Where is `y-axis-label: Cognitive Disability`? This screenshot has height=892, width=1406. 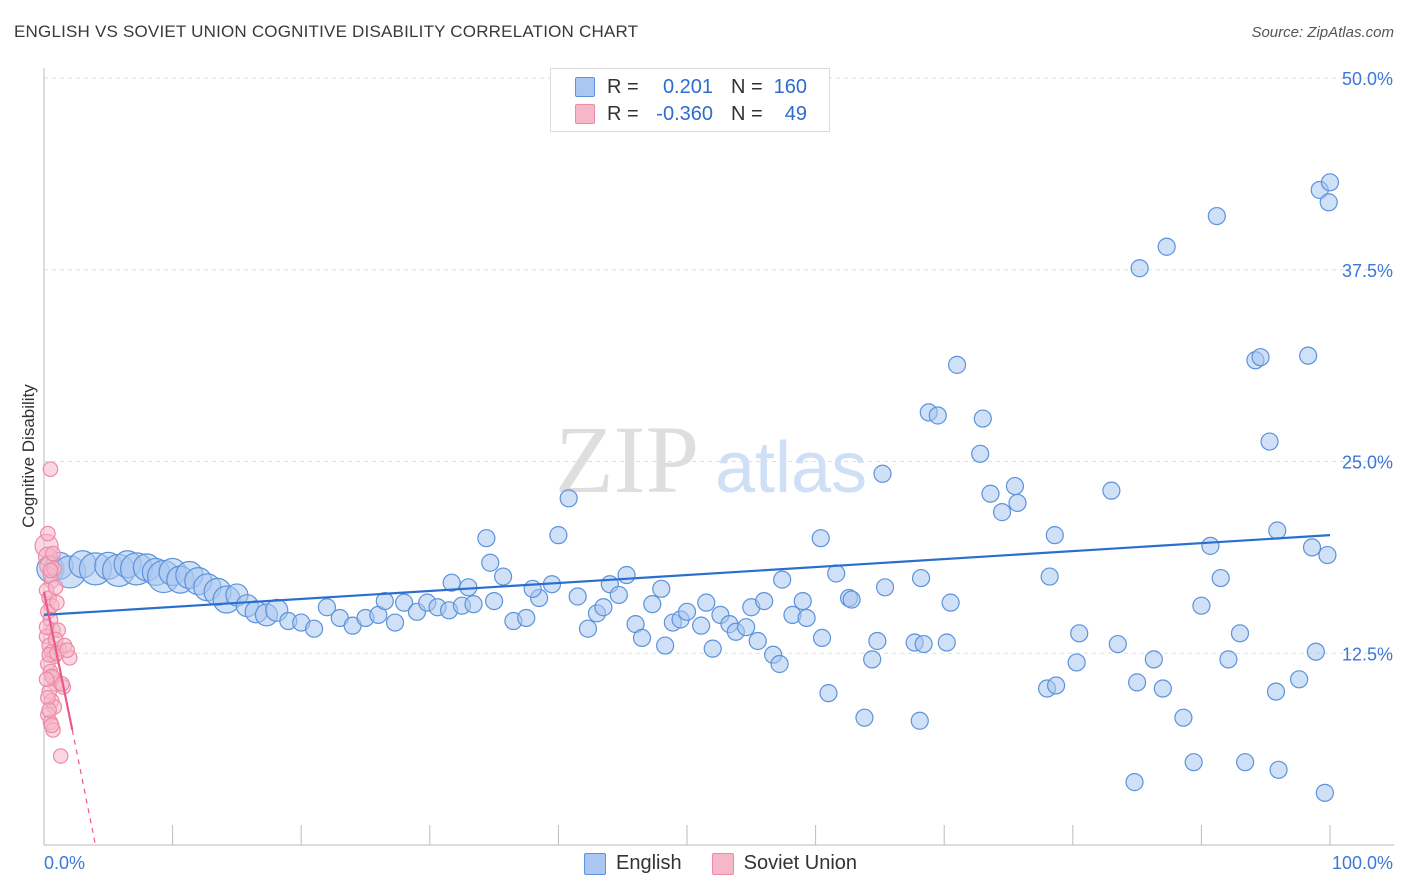
y-axis-label: Cognitive Disability is located at coordinates (28, 456).